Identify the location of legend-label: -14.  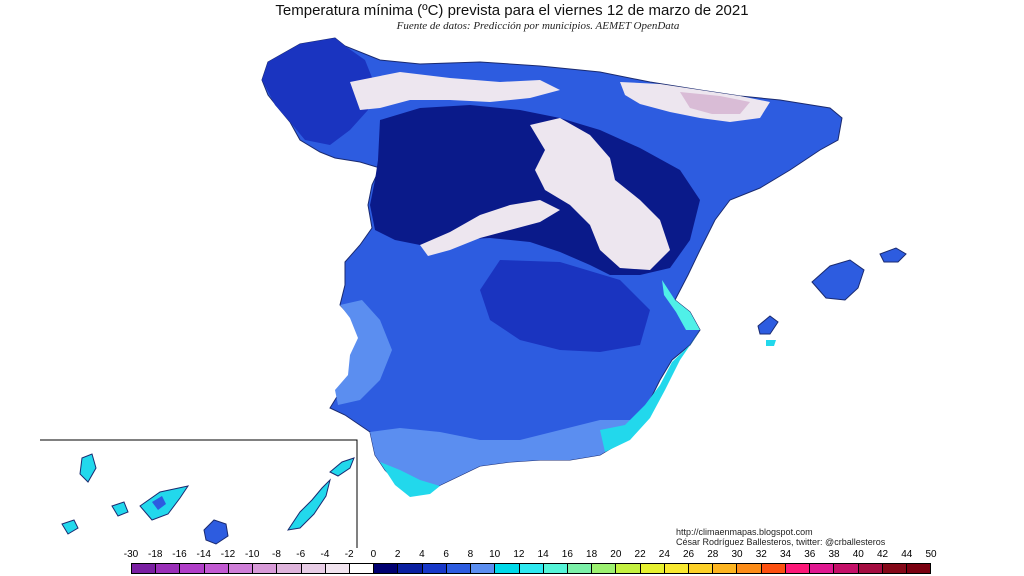
(203, 554).